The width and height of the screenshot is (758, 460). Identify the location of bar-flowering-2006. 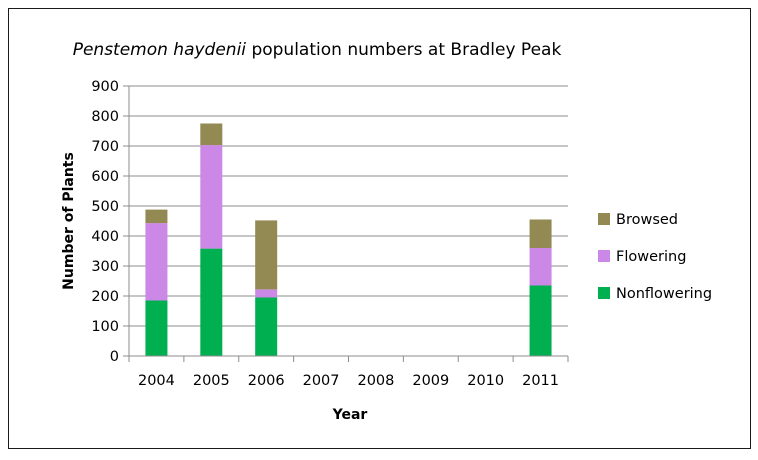
(266, 293).